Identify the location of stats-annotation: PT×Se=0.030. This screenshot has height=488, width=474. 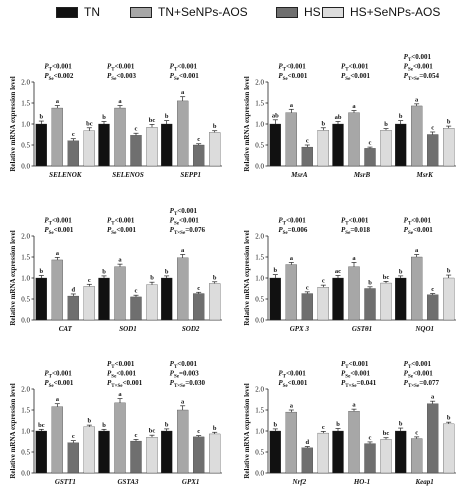
(188, 384).